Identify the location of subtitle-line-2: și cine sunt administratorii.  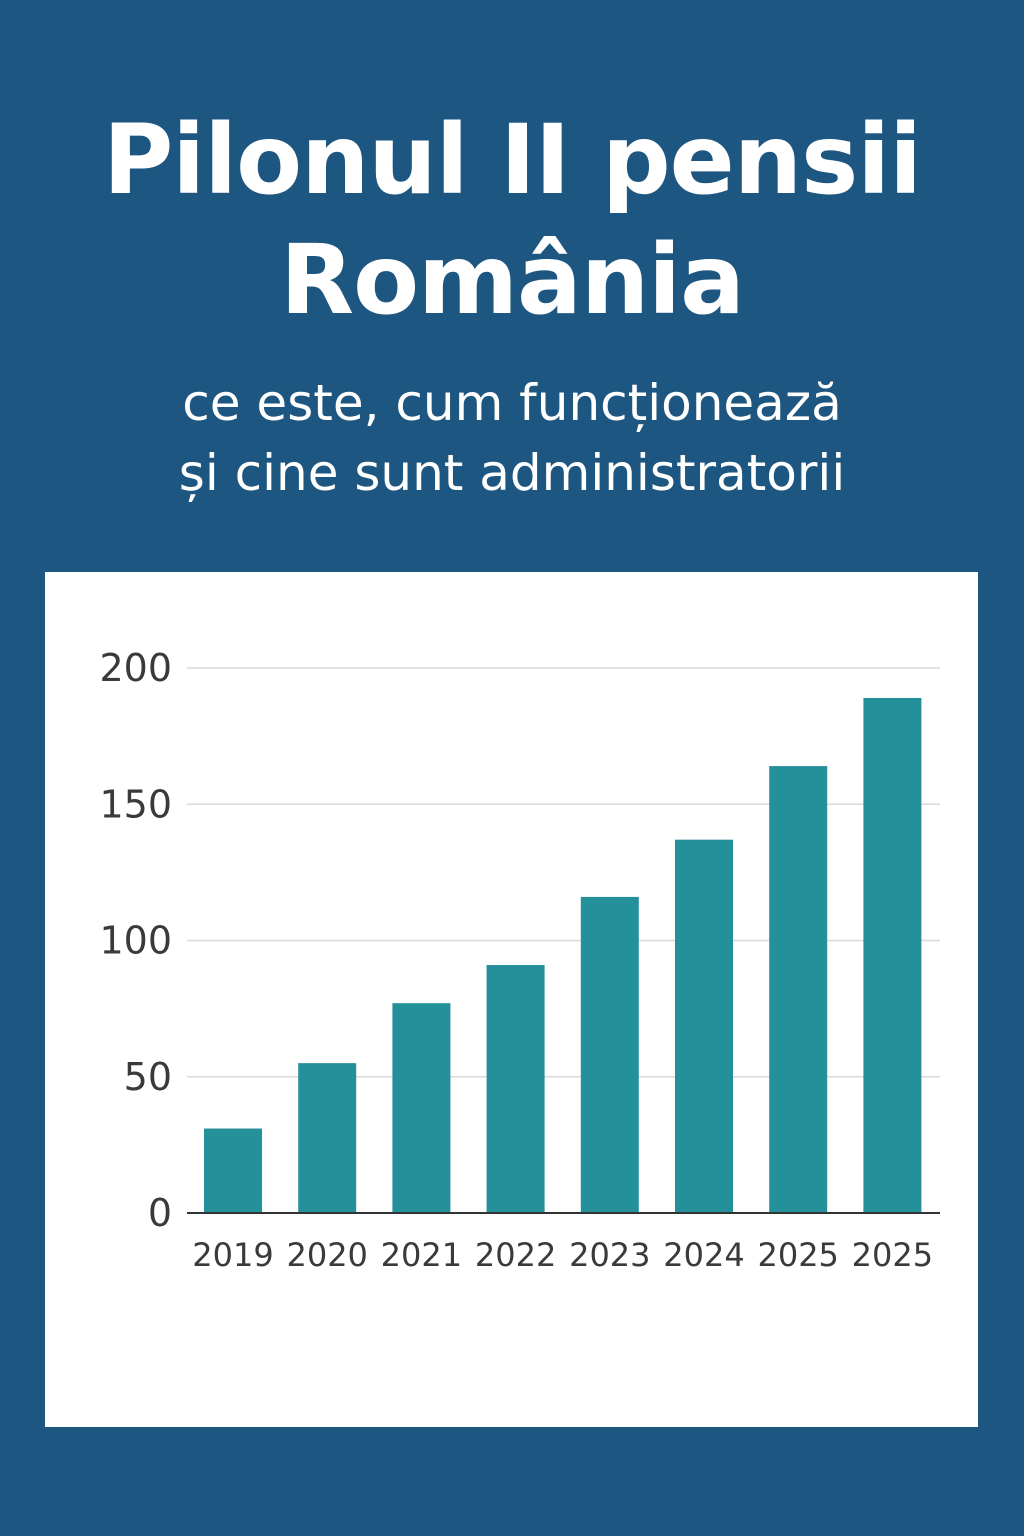
(512, 473).